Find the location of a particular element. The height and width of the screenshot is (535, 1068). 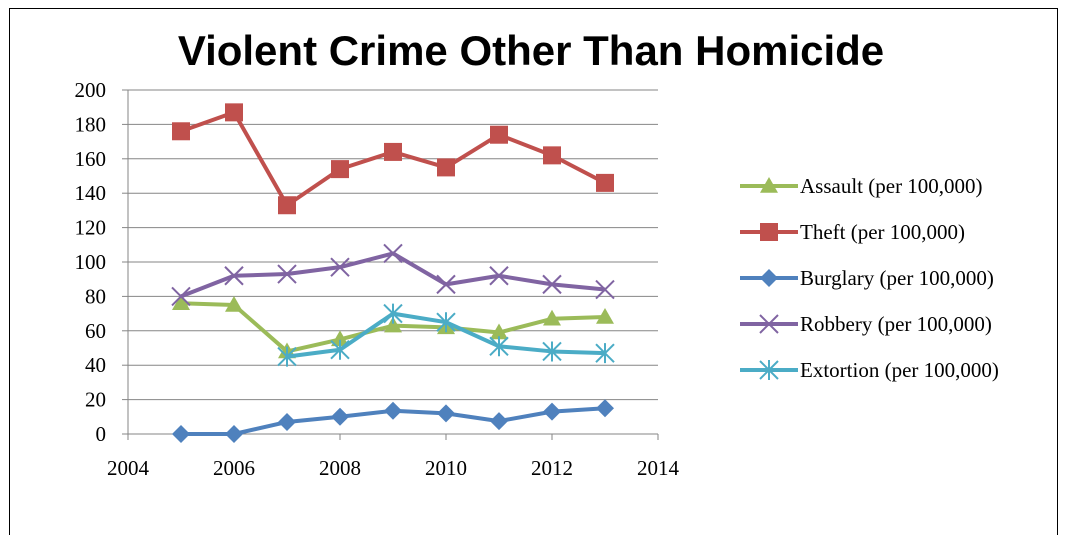

series-line is located at coordinates (393, 275).